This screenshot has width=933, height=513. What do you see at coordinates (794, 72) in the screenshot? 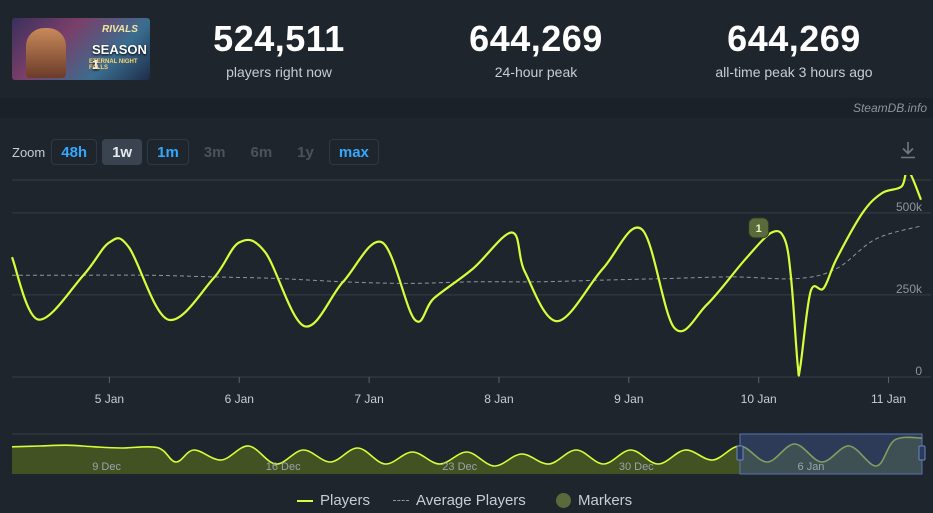
I see `stat-label: all-time peak 3 hours ago` at bounding box center [794, 72].